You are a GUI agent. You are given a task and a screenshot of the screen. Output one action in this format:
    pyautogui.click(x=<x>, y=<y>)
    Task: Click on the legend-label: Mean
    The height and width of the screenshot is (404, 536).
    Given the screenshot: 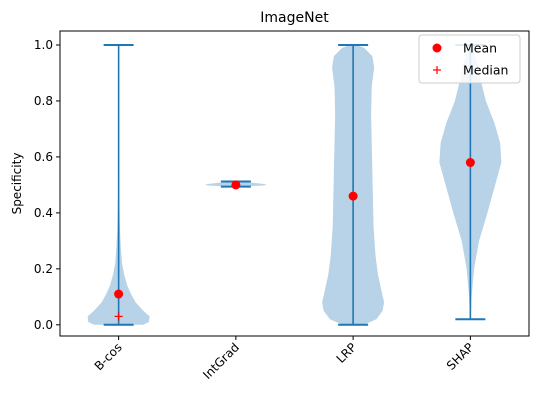 What is the action you would take?
    pyautogui.click(x=480, y=48)
    